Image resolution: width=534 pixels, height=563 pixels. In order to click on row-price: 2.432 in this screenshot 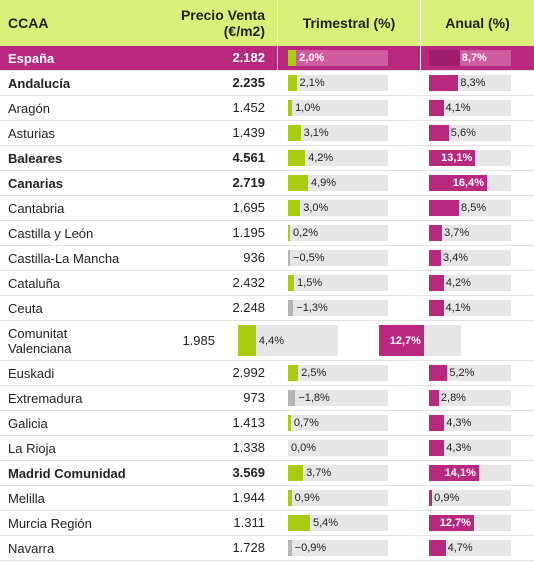, I will do `click(248, 282)`.